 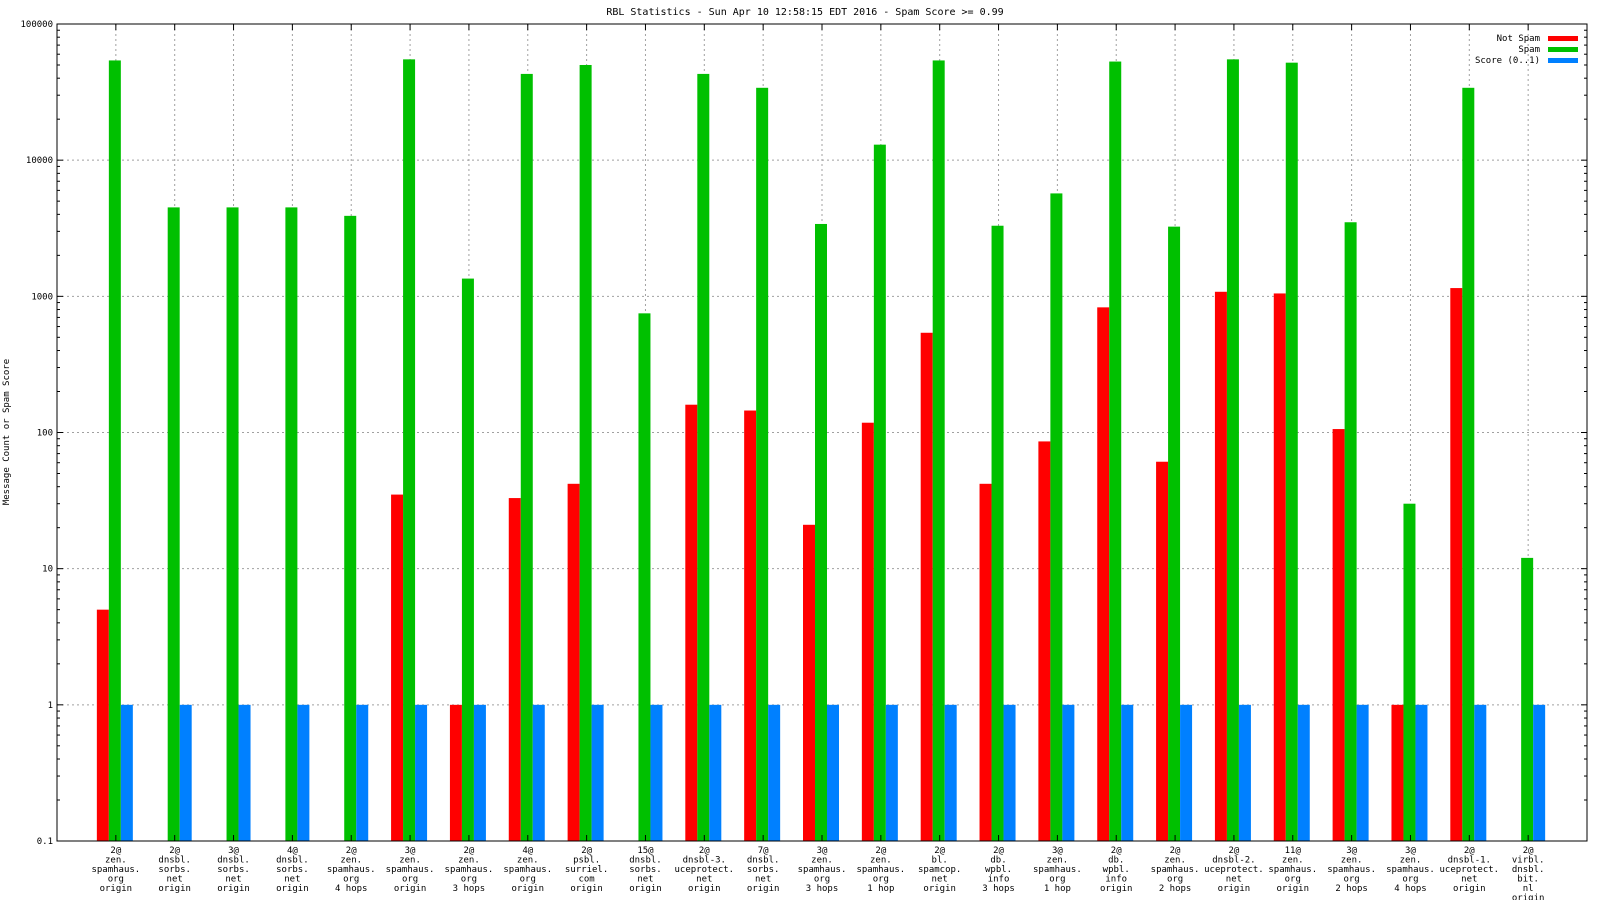 What do you see at coordinates (39, 161) in the screenshot?
I see `y-tick-label: 10000` at bounding box center [39, 161].